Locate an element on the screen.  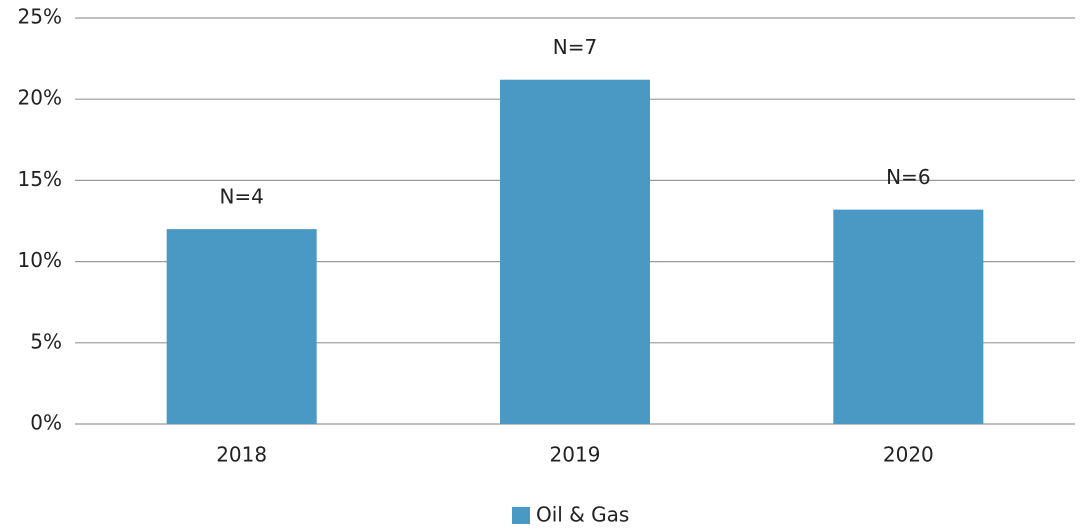
x-tick-label: 2020 is located at coordinates (908, 455).